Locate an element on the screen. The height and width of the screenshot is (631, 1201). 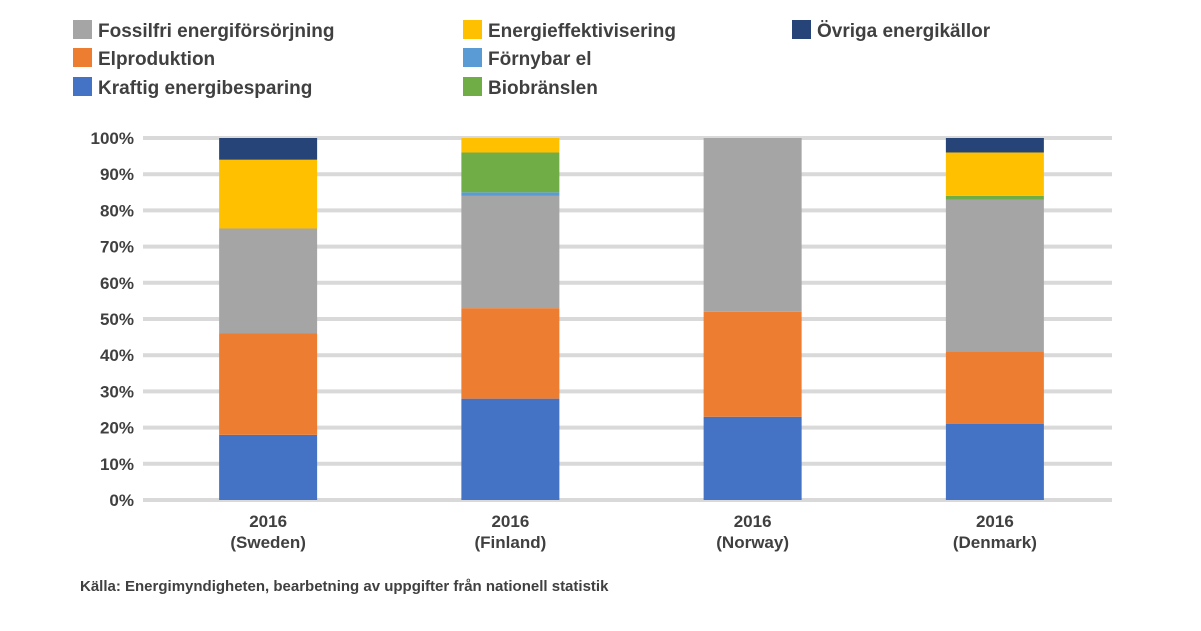
y-axis: 0% 10% 20% 30% 40% 50% 60% 70% 80% 90% 100% is located at coordinates (112, 319).